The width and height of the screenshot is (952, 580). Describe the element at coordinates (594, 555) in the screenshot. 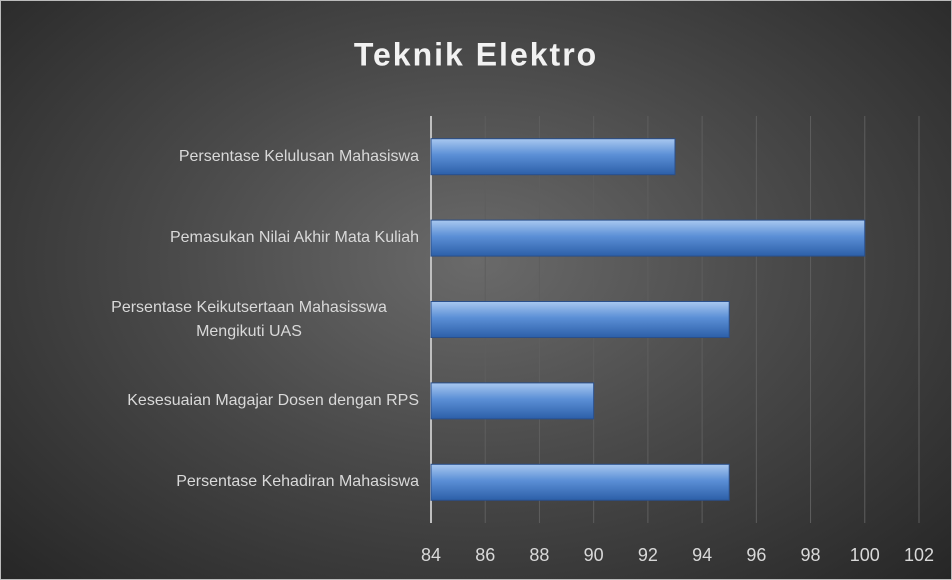

I see `x-tick-label: 90` at that location.